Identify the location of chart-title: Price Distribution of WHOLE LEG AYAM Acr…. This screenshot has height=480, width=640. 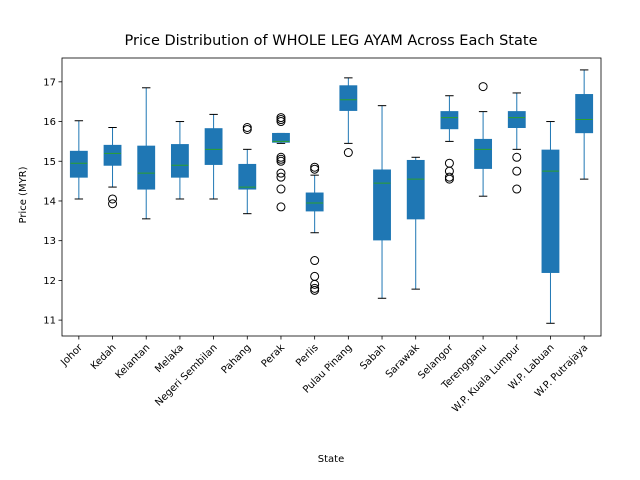
(331, 41).